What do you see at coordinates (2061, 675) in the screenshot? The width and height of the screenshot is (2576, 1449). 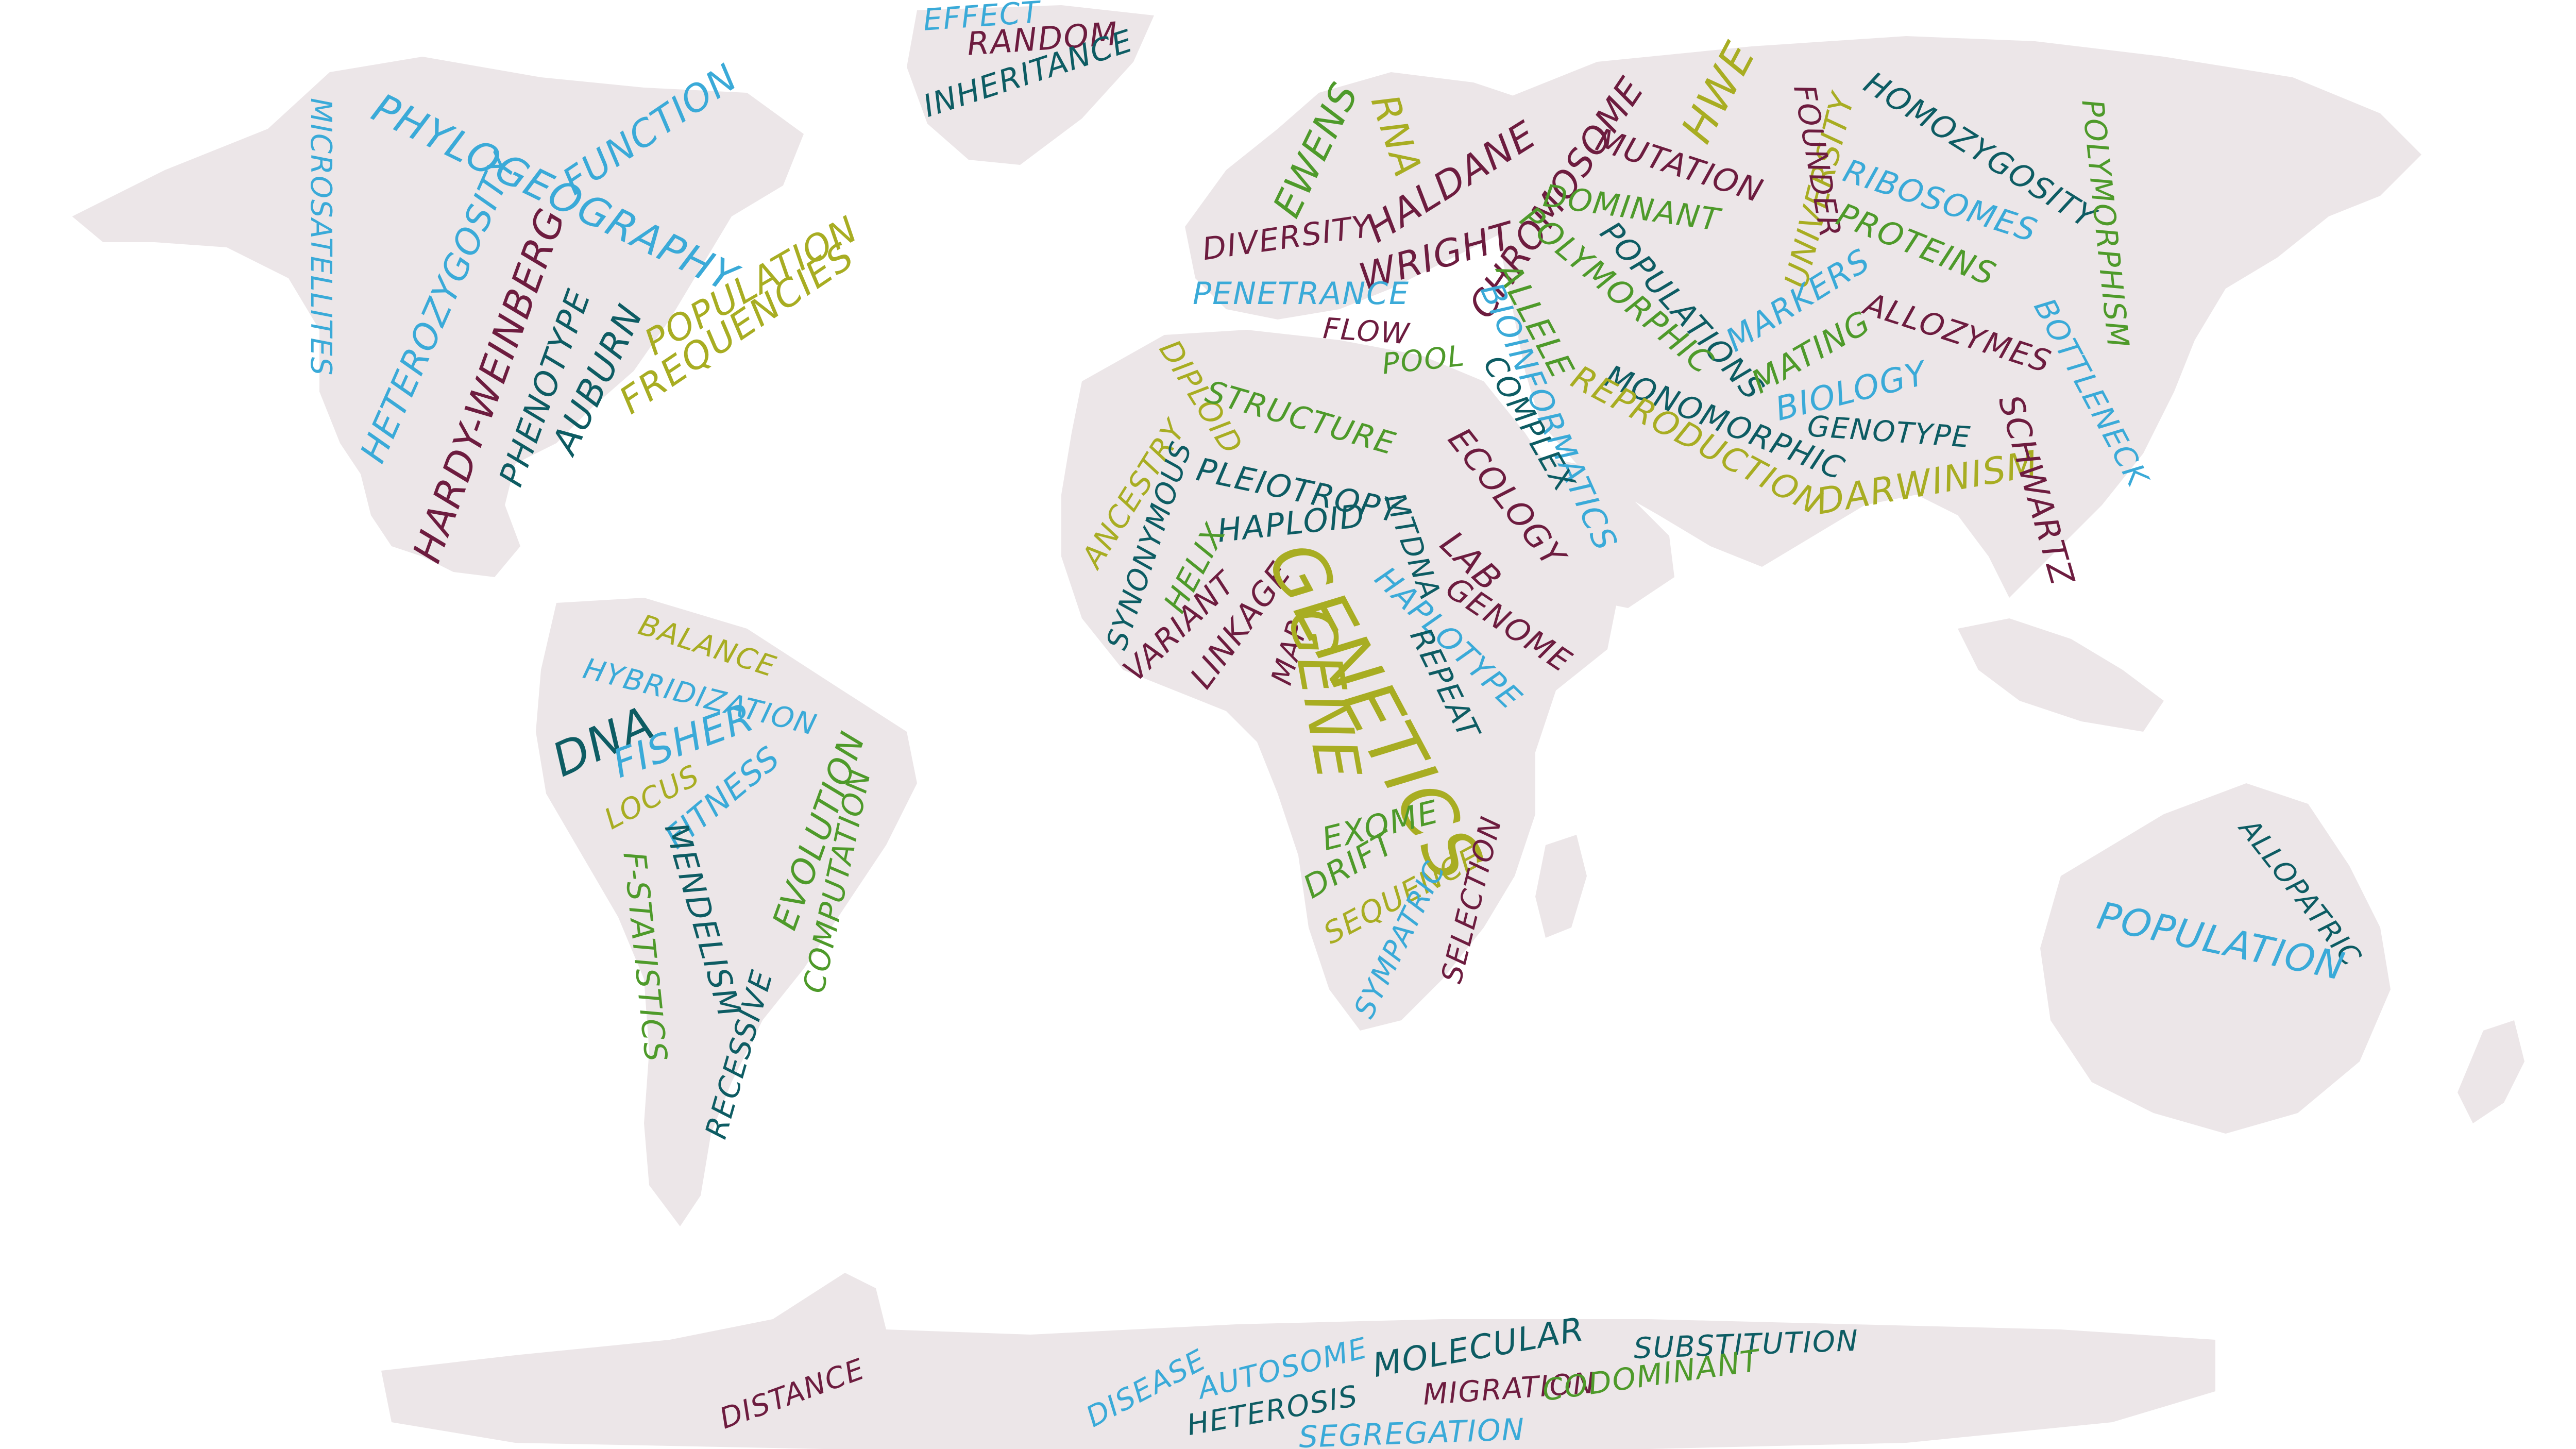 I see `landmass-southeast-asia` at bounding box center [2061, 675].